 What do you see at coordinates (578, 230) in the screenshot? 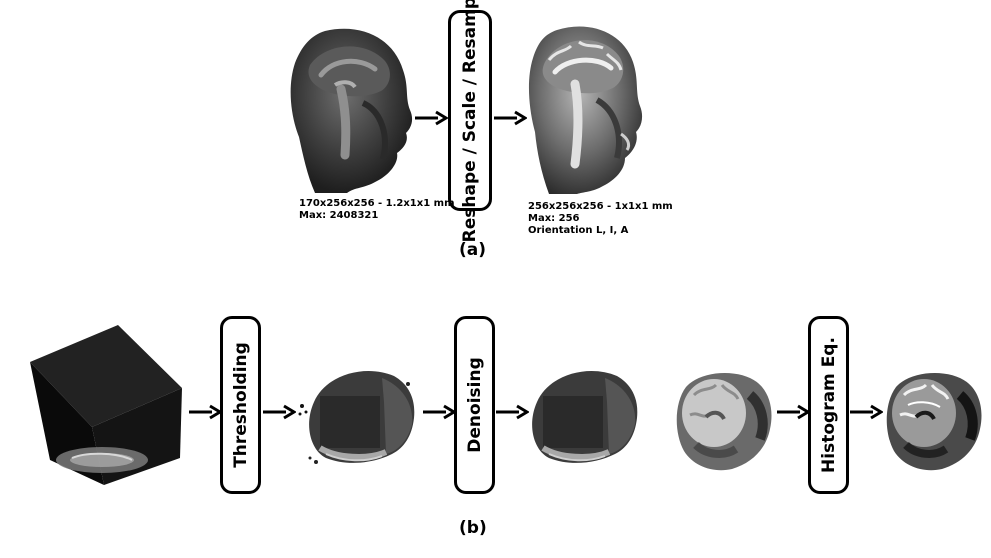
I see `output-orientation: Orientation L, I, A` at bounding box center [578, 230].